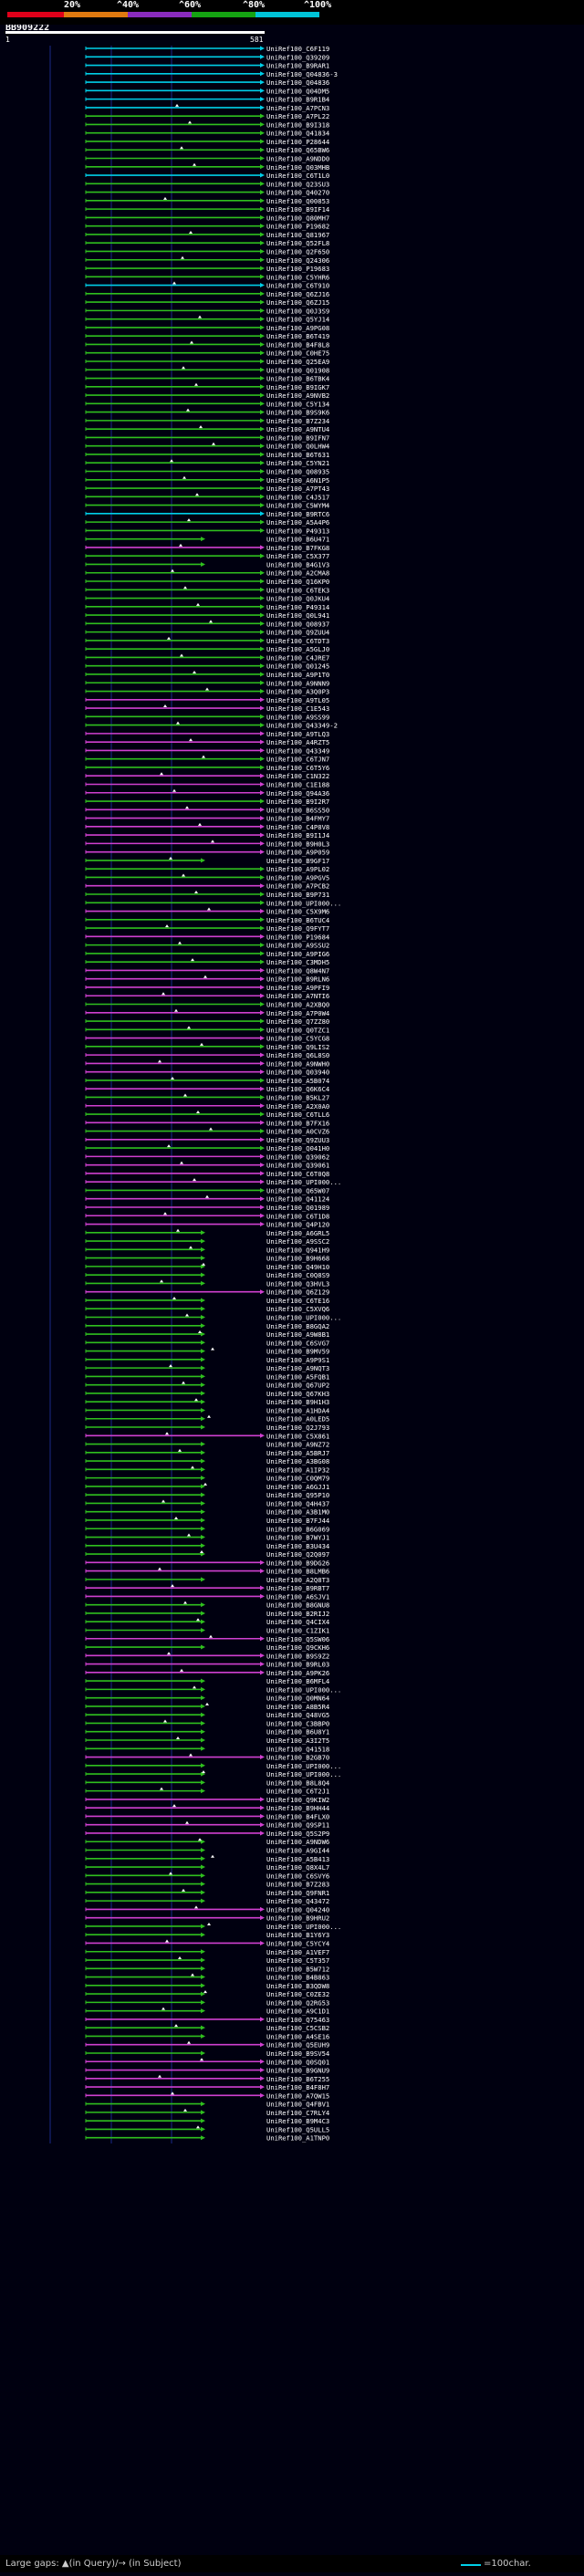 This screenshot has width=584, height=2576. Describe the element at coordinates (297, 1469) in the screenshot. I see `hit-label: UniRef100_A1IP32` at that location.